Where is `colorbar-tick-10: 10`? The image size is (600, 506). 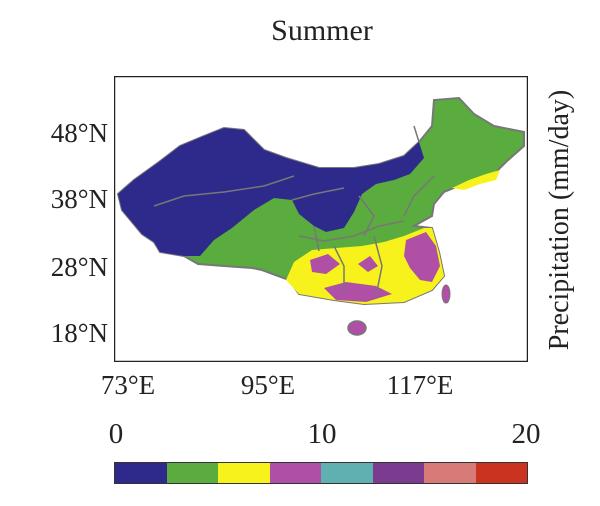 colorbar-tick-10: 10 is located at coordinates (322, 434).